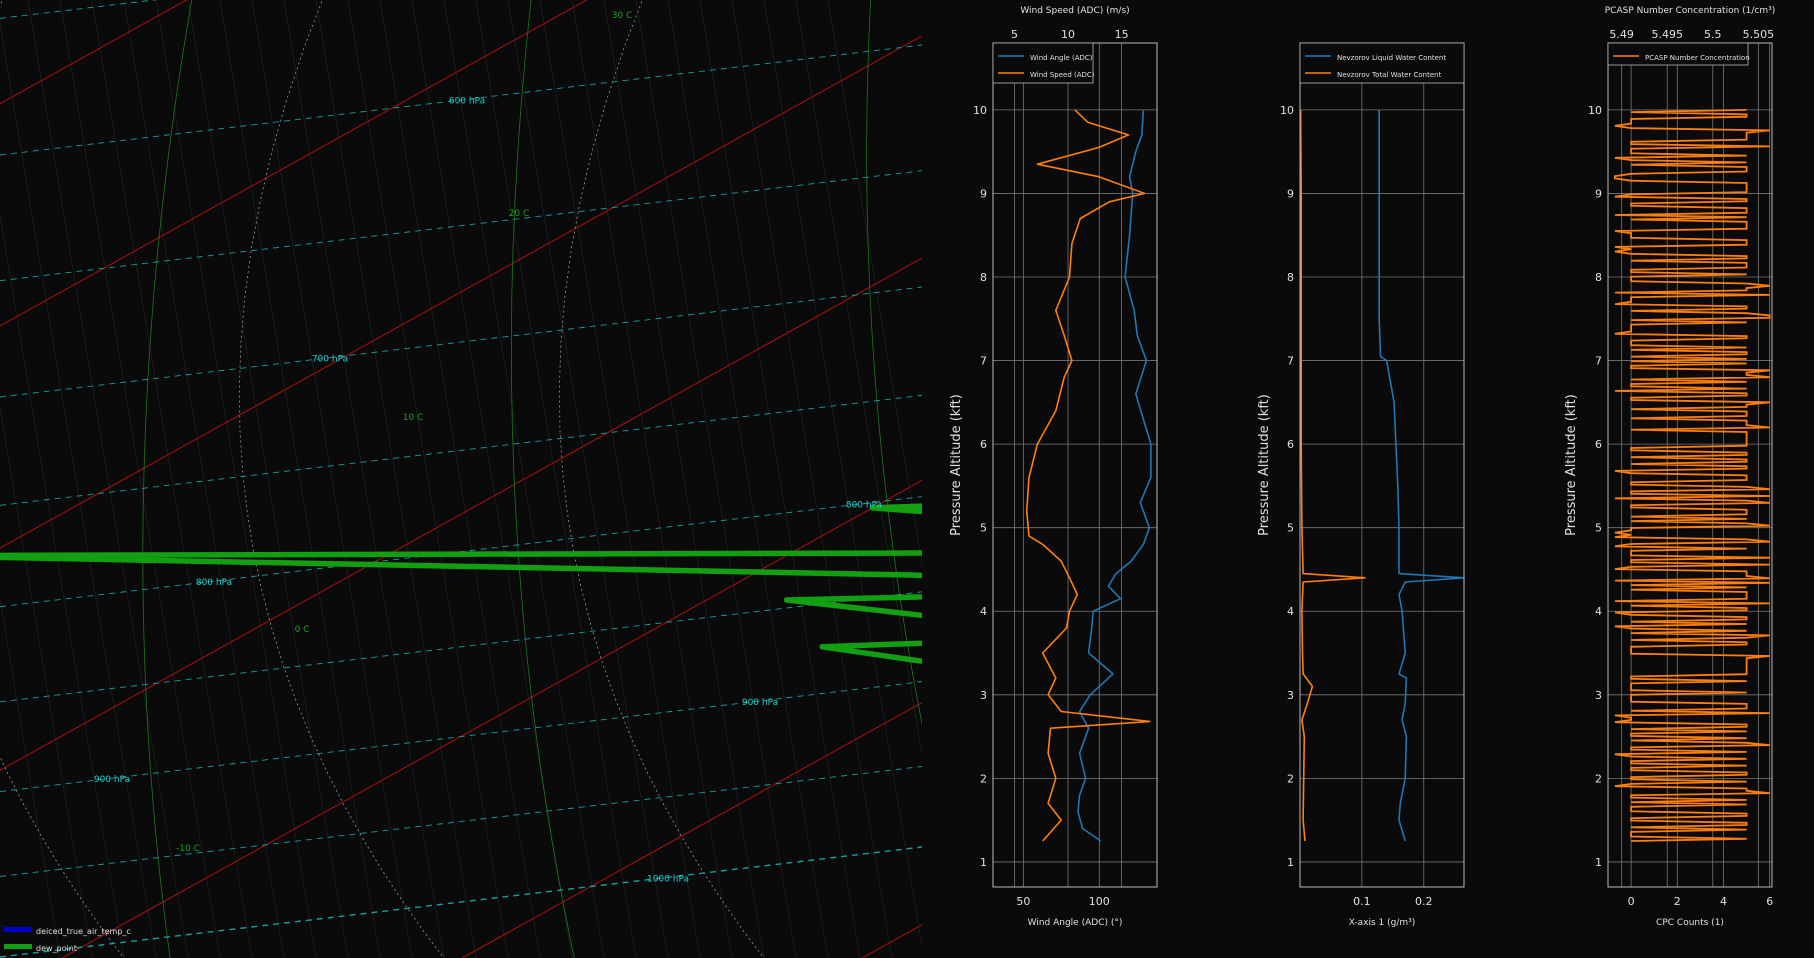  What do you see at coordinates (18, 946) in the screenshot?
I see `legend-swatch-dewpoint` at bounding box center [18, 946].